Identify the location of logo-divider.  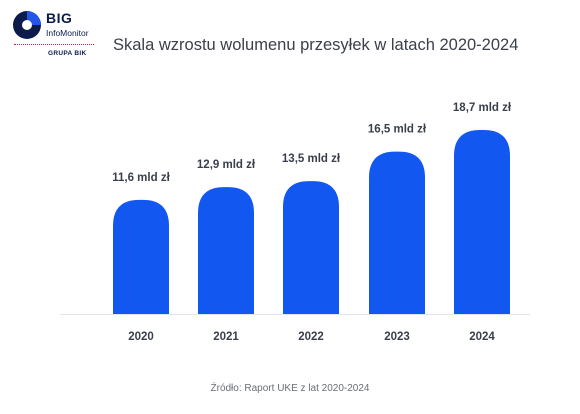
(54, 44).